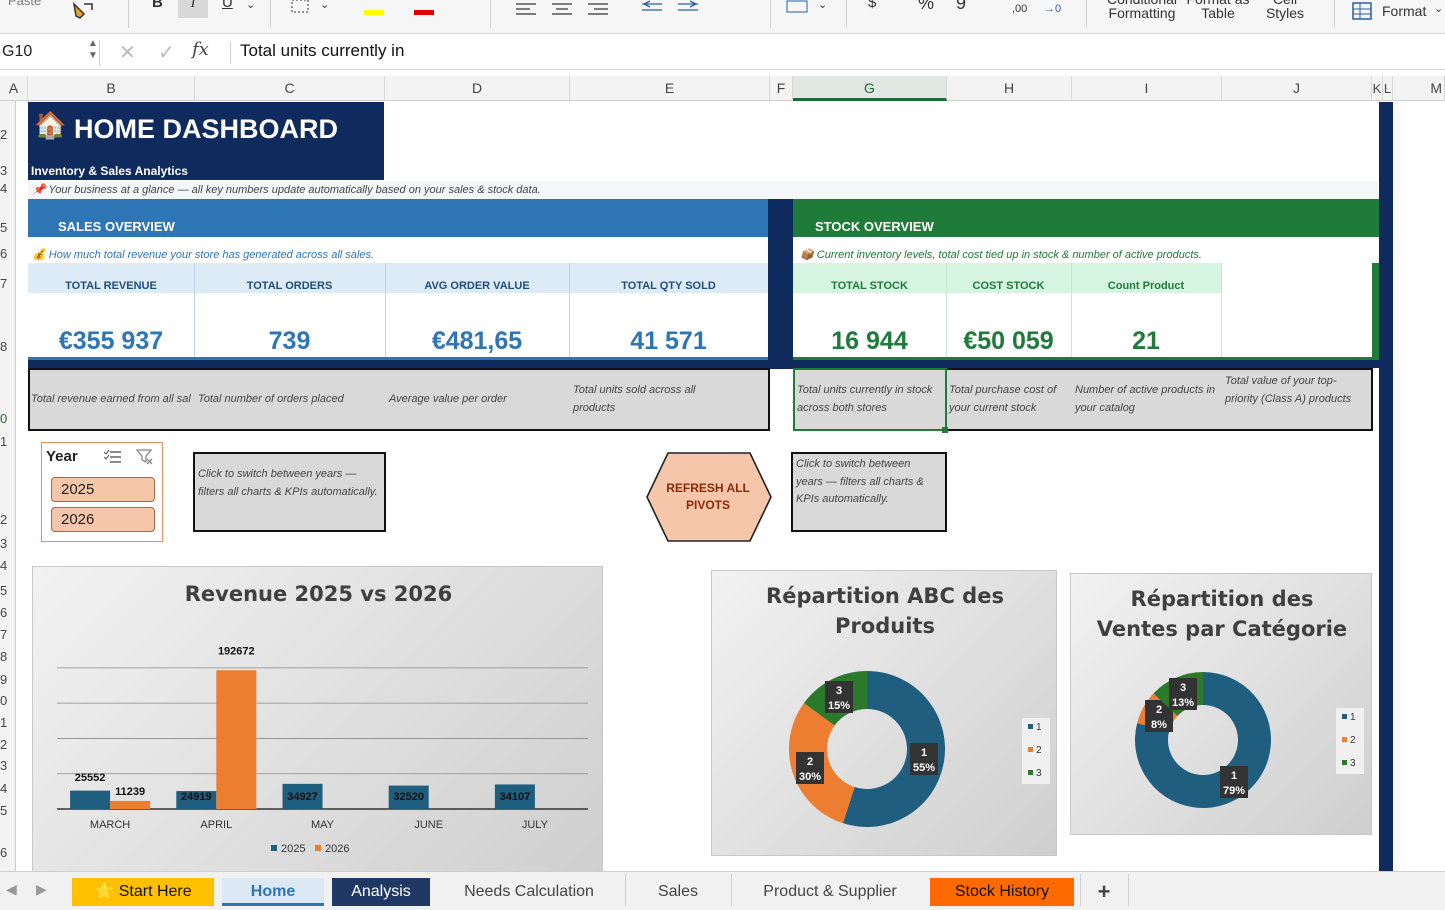 This screenshot has width=1445, height=910. What do you see at coordinates (425, 8) in the screenshot?
I see `font-color-icon` at bounding box center [425, 8].